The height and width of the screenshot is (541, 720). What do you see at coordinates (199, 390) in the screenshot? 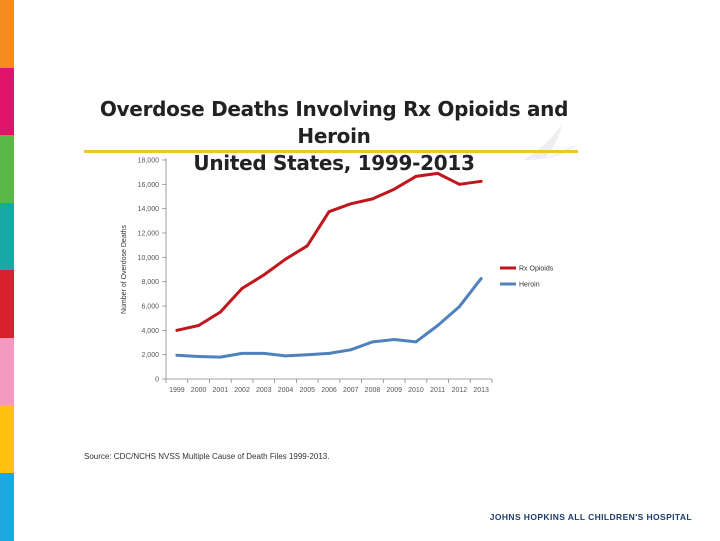
I see `x-tick-label: 2000` at bounding box center [199, 390].